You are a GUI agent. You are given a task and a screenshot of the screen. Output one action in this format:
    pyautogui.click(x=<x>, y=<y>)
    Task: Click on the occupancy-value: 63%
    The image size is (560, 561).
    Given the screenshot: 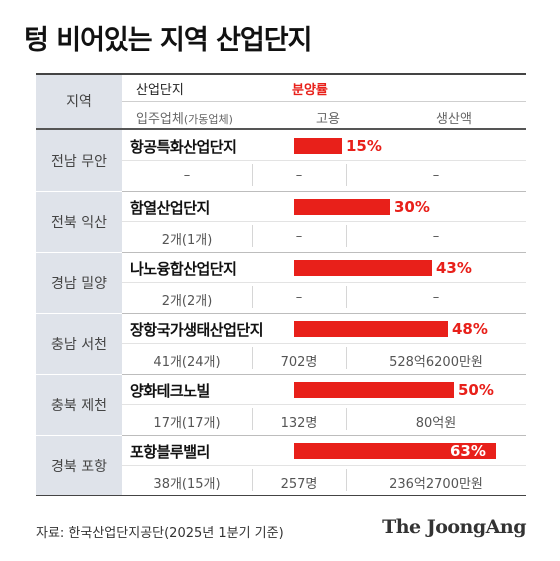 What is the action you would take?
    pyautogui.click(x=468, y=451)
    